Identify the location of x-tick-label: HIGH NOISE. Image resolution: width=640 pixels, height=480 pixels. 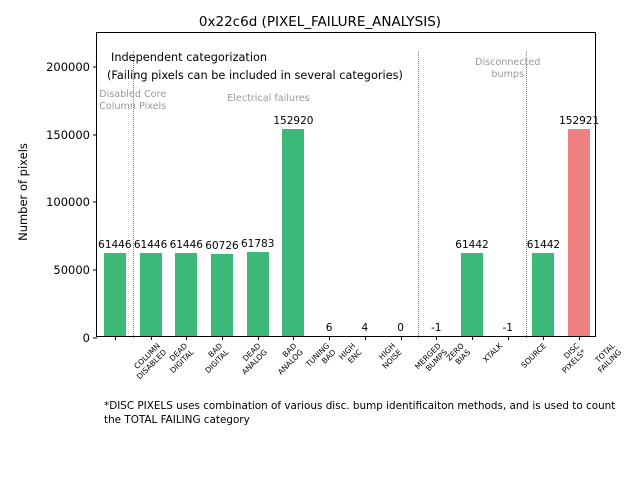
(390, 356).